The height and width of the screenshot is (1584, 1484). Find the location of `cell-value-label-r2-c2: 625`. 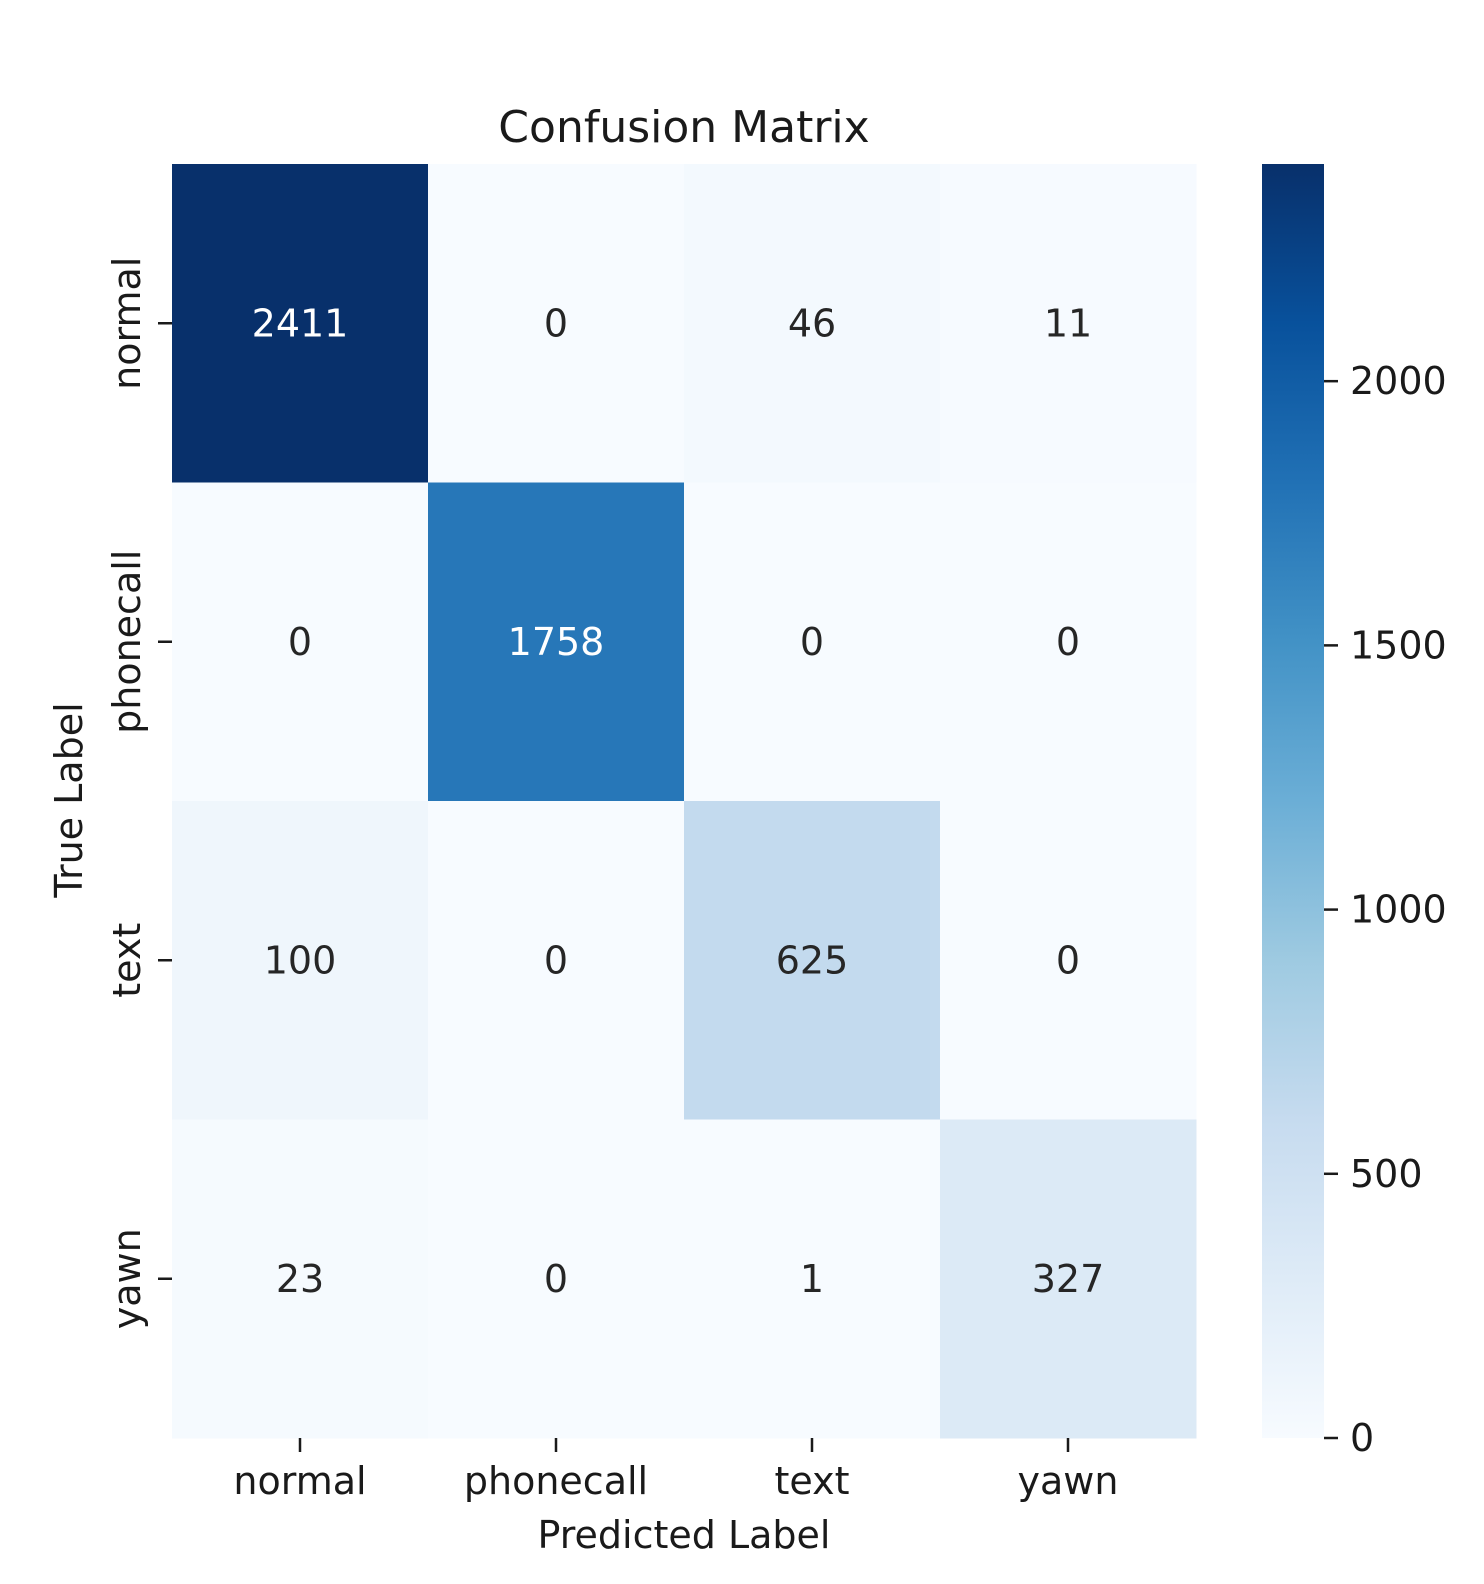

cell-value-label-r2-c2: 625 is located at coordinates (812, 960).